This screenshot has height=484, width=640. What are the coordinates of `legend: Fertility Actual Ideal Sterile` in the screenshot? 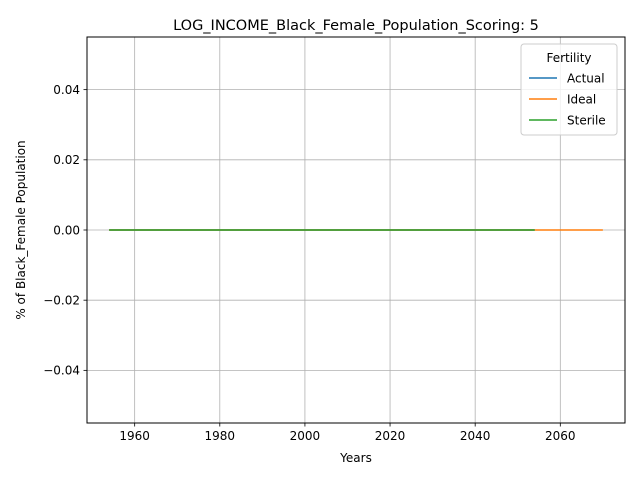 It's located at (569, 89).